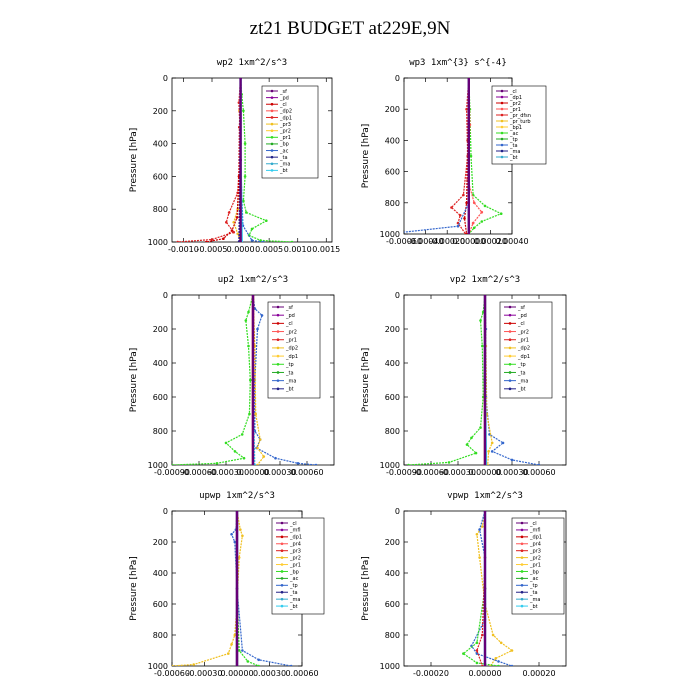  What do you see at coordinates (366, 588) in the screenshot?
I see `y-axis-label-6: Pressure [hPa]` at bounding box center [366, 588].